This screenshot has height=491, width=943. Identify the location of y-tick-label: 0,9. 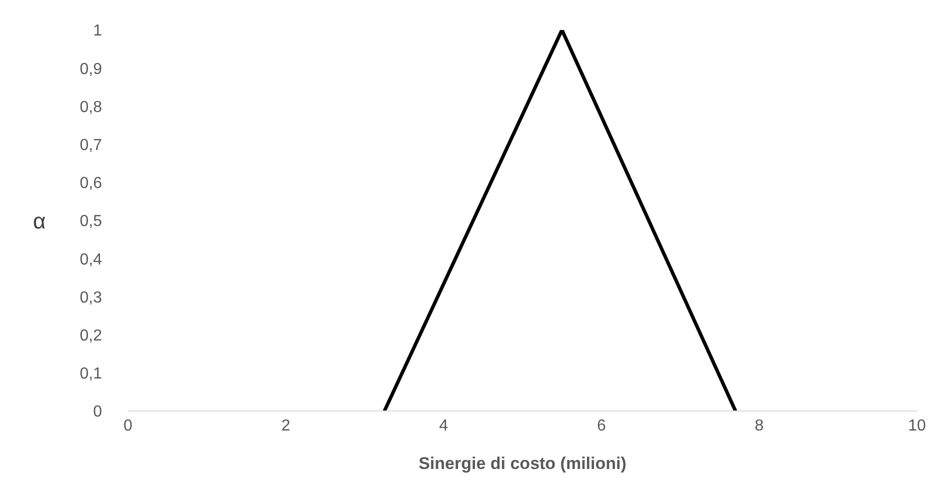
(91, 69).